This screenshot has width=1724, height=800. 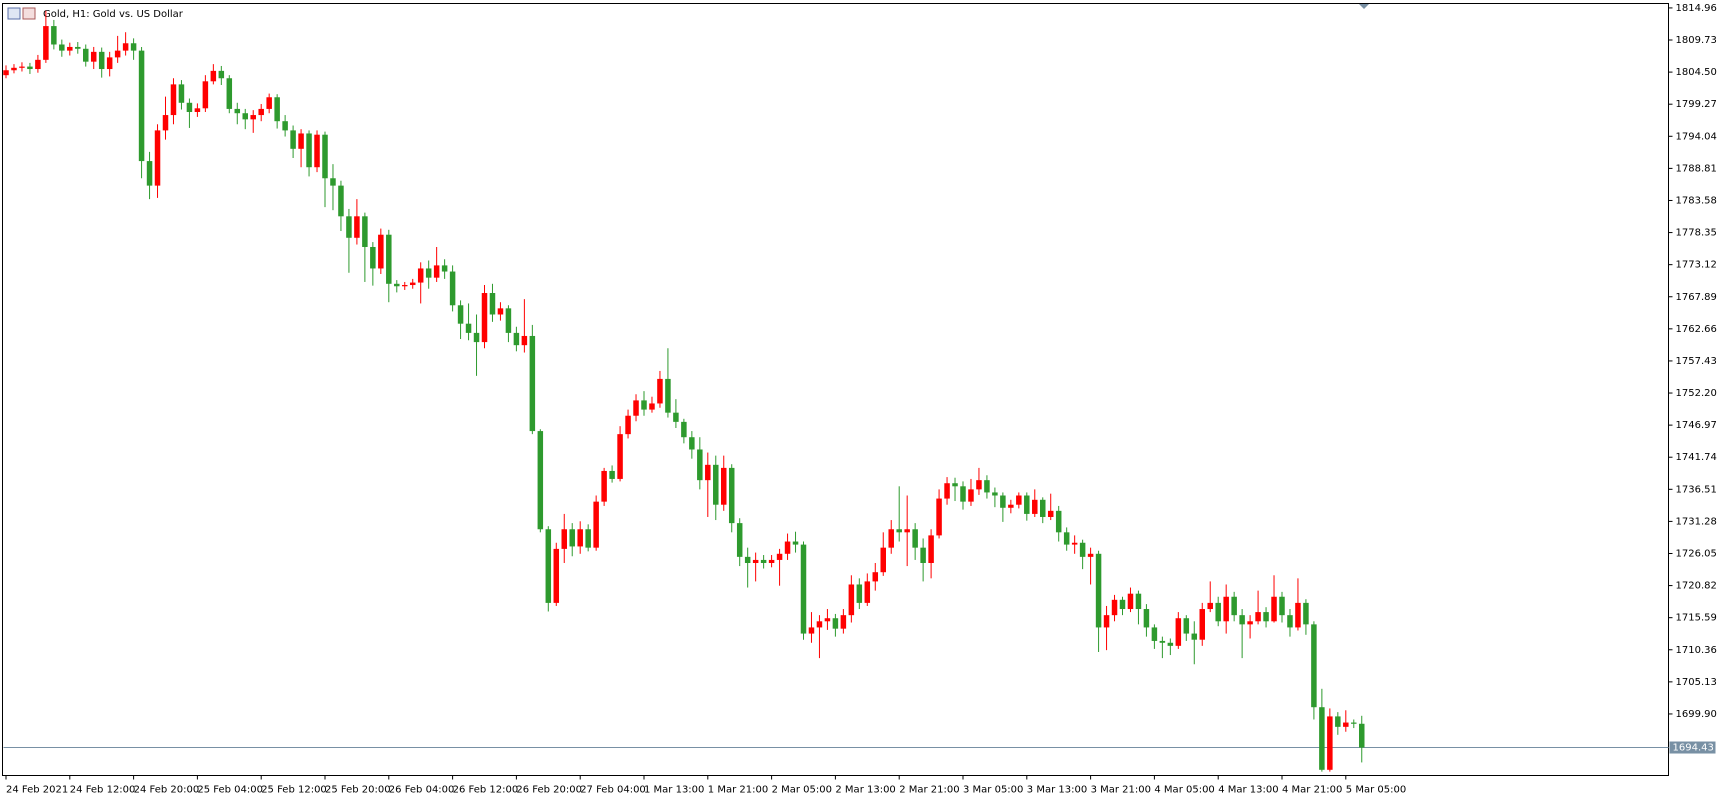 What do you see at coordinates (294, 790) in the screenshot?
I see `x-tick-label: 25 Feb 12:00` at bounding box center [294, 790].